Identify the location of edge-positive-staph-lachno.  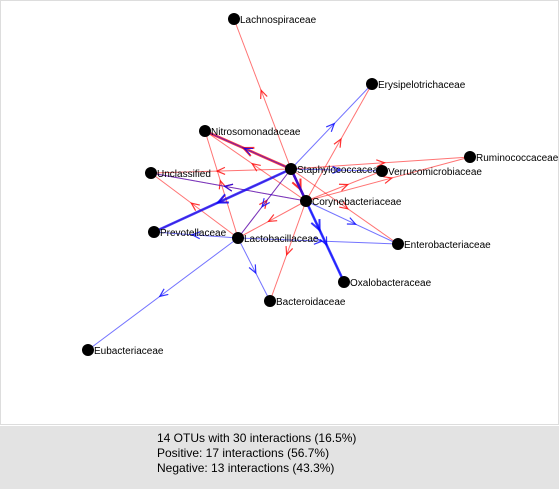
(262, 94).